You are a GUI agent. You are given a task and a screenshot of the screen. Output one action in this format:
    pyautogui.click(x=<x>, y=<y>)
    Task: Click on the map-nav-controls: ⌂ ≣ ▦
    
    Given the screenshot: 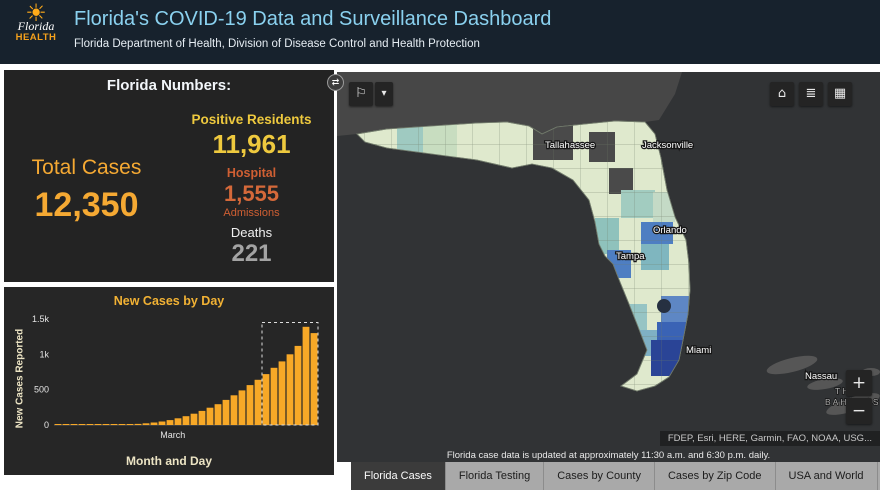 What is the action you would take?
    pyautogui.click(x=811, y=94)
    